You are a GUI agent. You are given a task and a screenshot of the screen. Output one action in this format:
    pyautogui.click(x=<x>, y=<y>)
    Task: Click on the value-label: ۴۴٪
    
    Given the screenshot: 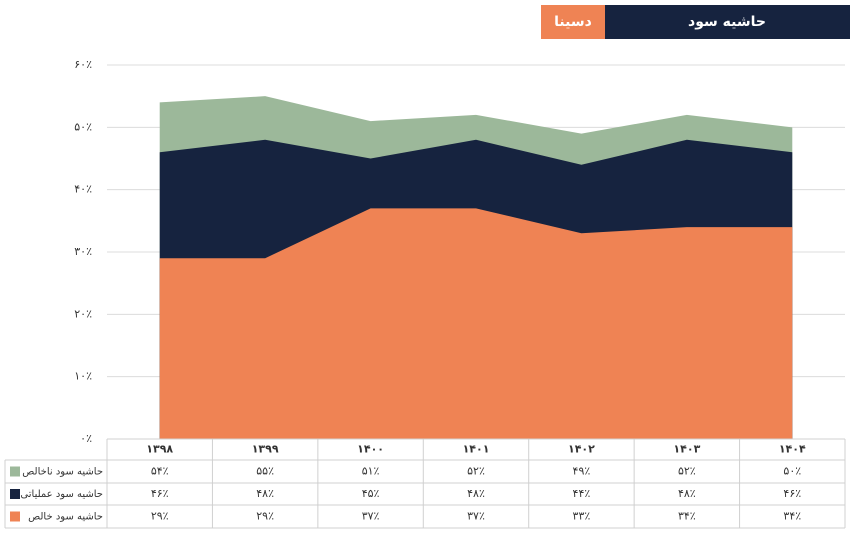 What is the action you would take?
    pyautogui.click(x=582, y=493)
    